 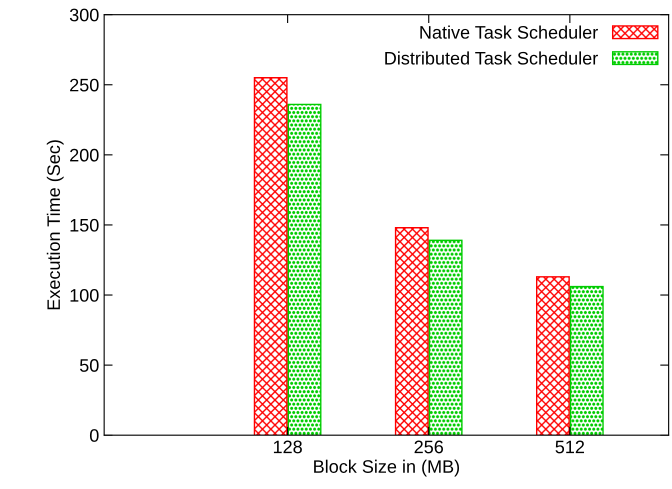 I want to click on legend-label: Distributed Task Scheduler, so click(x=491, y=58).